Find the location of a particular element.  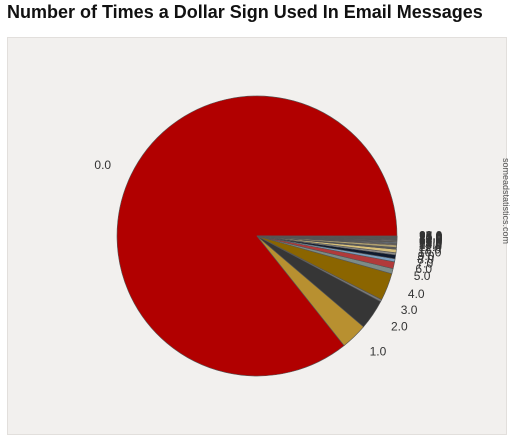

pie-slice-label-15-0: 15.0 is located at coordinates (431, 243).